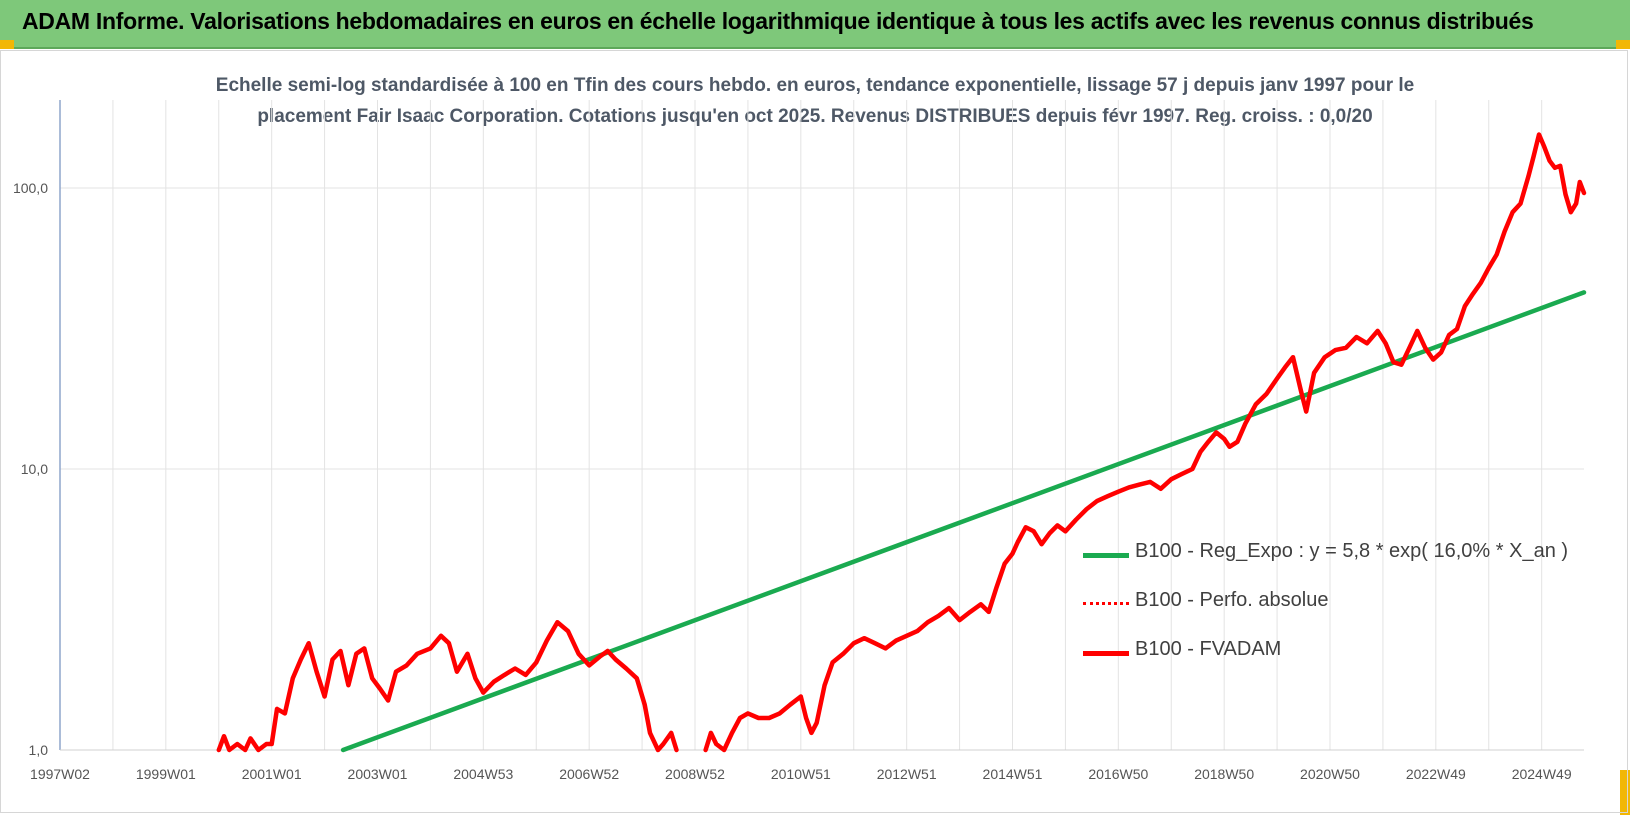 The image size is (1630, 815). What do you see at coordinates (589, 774) in the screenshot?
I see `x-tick-label: 2006W52` at bounding box center [589, 774].